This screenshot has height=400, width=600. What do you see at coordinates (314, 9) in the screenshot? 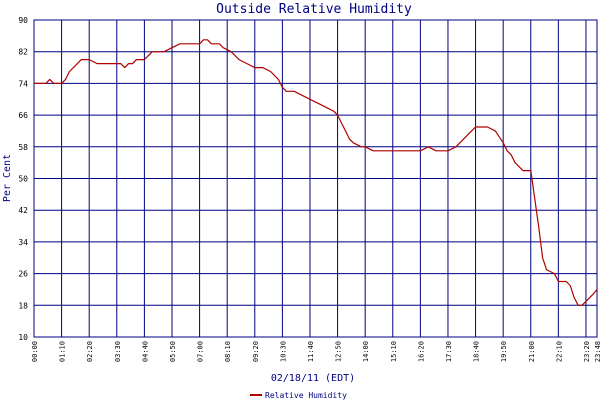
I see `chart-title: Outside Relative Humidity` at bounding box center [314, 9].